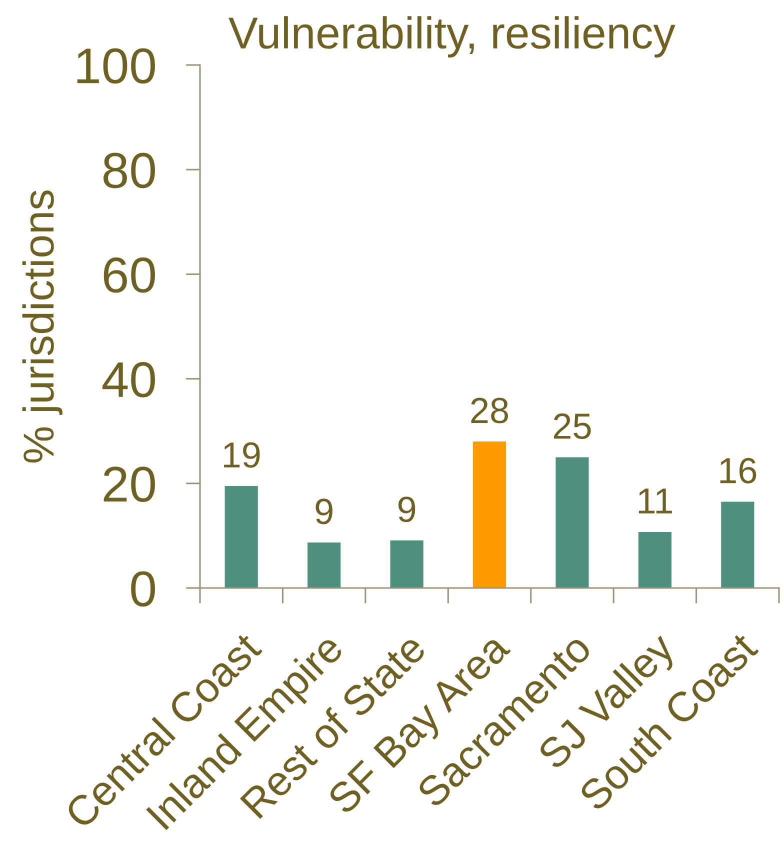  What do you see at coordinates (242, 455) in the screenshot?
I see `data-label: 19` at bounding box center [242, 455].